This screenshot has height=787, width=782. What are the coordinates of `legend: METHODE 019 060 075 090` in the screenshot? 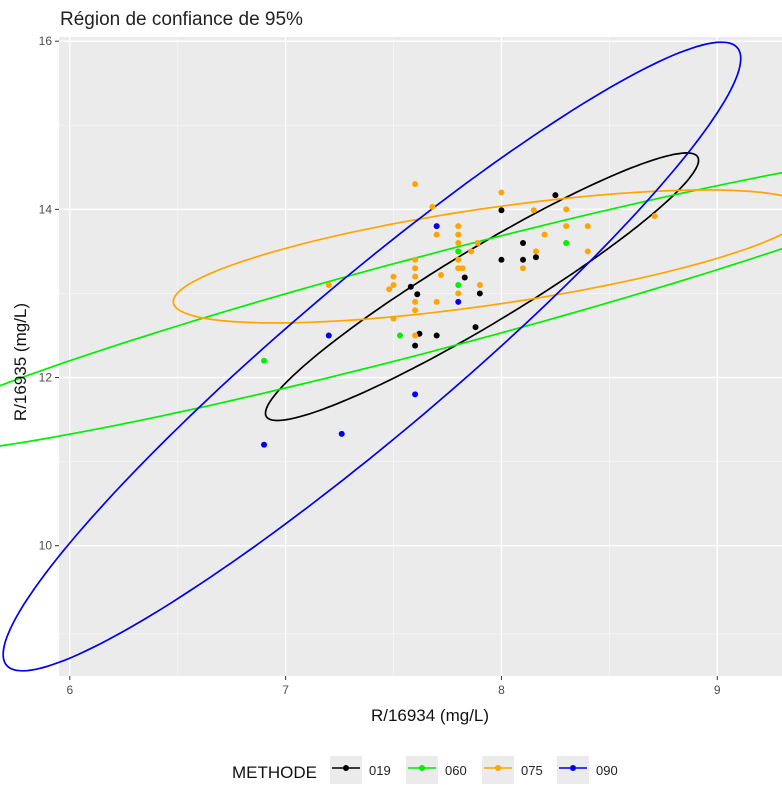 It's located at (425, 770).